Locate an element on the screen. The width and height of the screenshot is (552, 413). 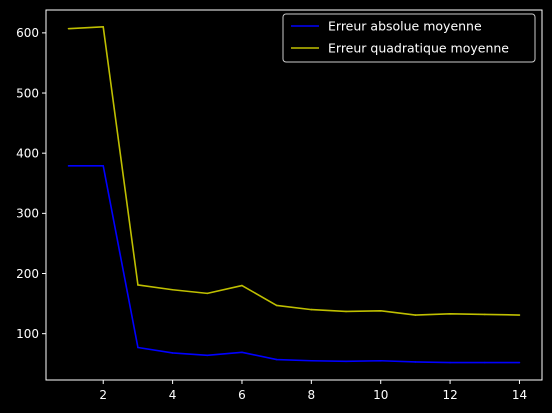
x-tick-label-4: 4 is located at coordinates (173, 395).